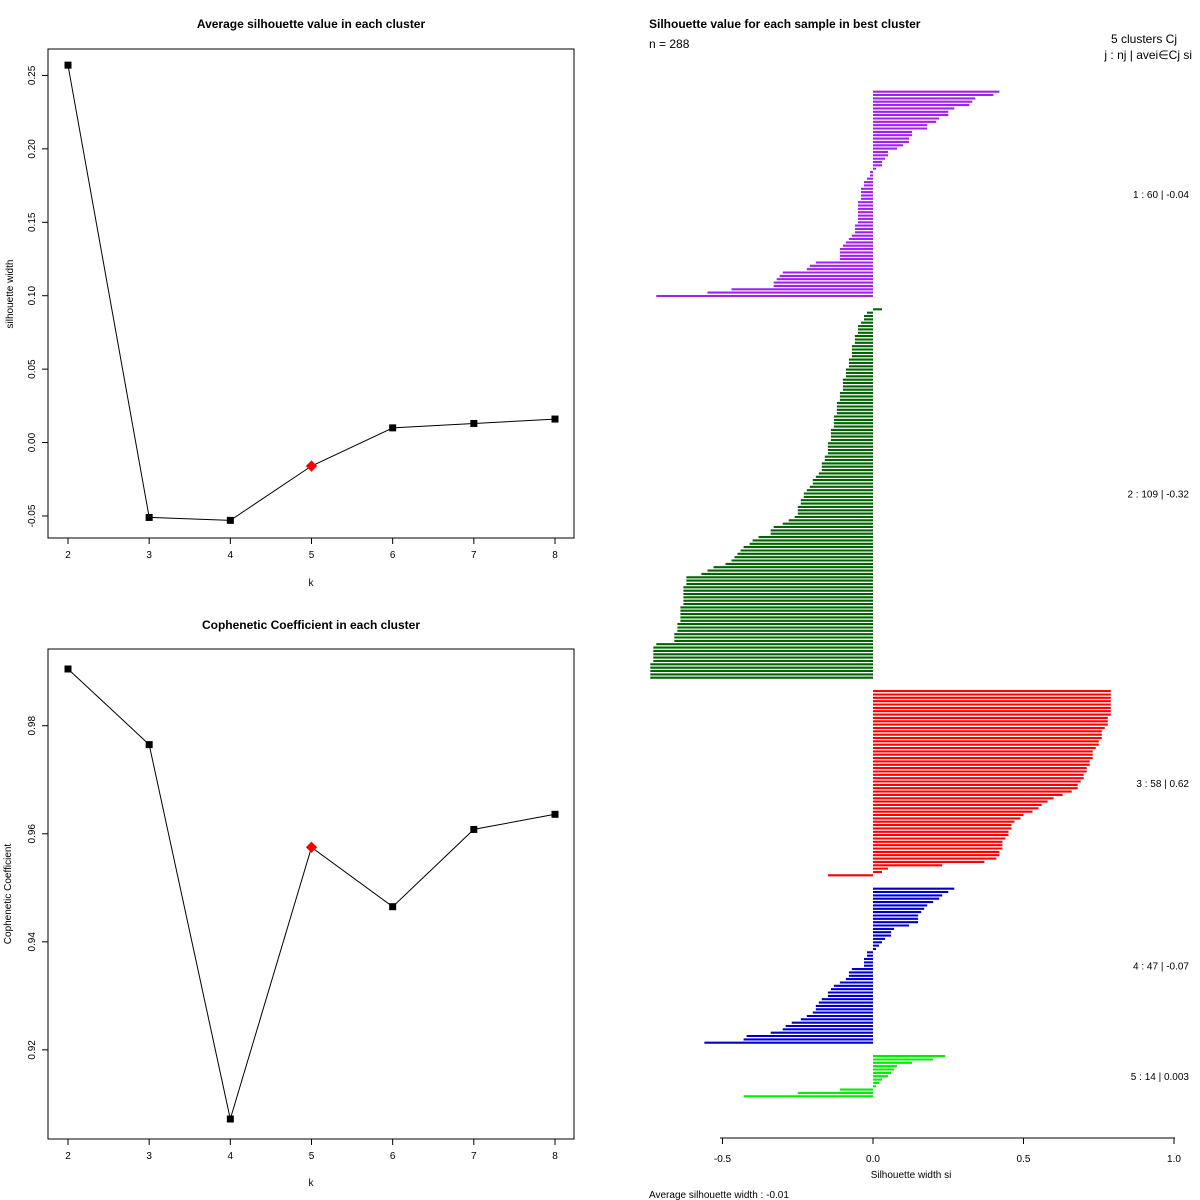 This screenshot has height=1200, width=1200. I want to click on cluster-5-label: 5 : 14 | 0.003, so click(1160, 1077).